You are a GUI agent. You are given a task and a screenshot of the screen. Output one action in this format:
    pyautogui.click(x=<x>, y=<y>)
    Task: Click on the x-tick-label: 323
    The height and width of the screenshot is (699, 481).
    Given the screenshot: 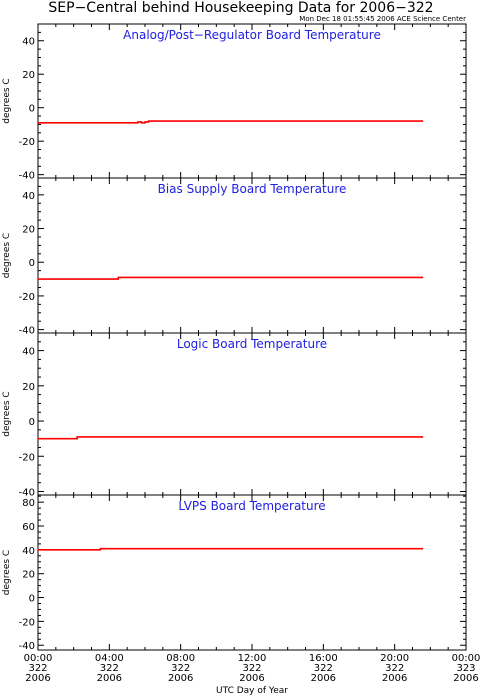 What is the action you would take?
    pyautogui.click(x=465, y=668)
    